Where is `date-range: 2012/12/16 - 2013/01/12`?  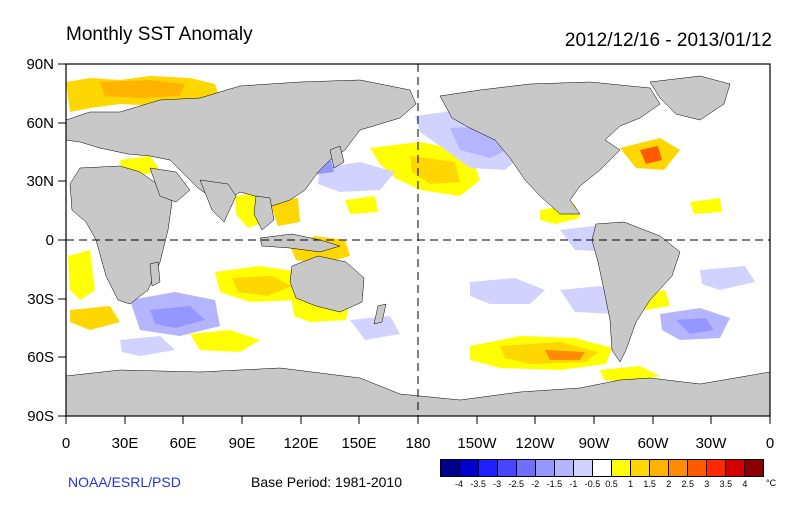
date-range: 2012/12/16 - 2013/01/12 is located at coordinates (668, 40).